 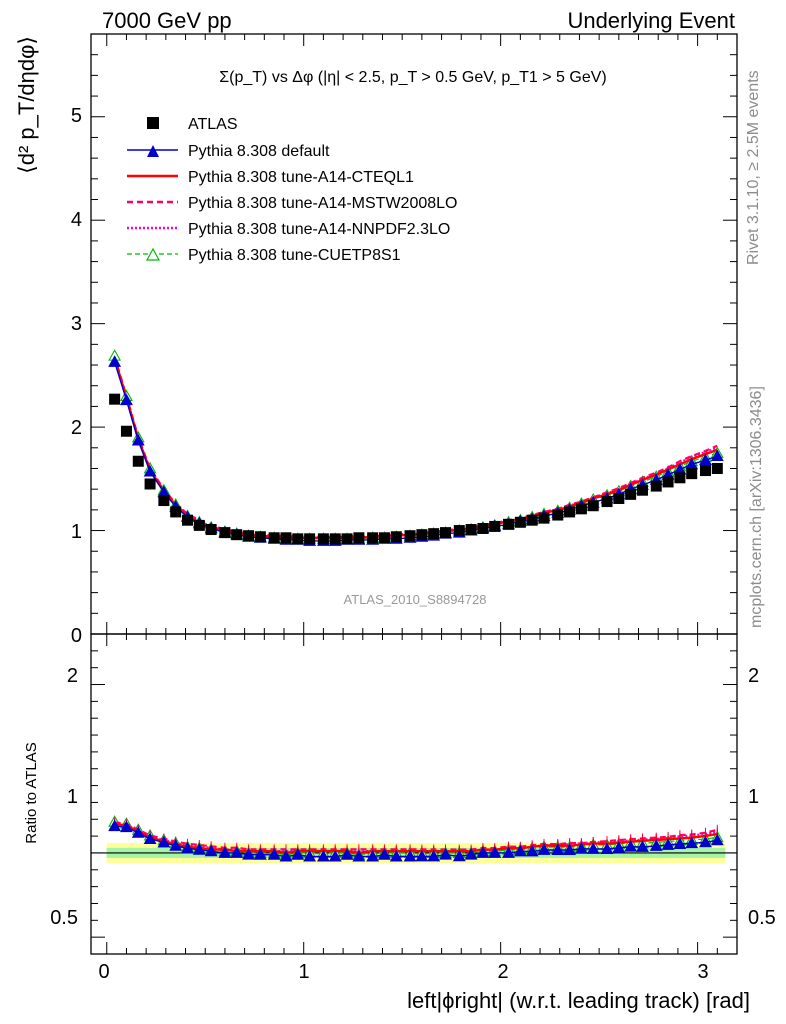 What do you see at coordinates (76, 532) in the screenshot?
I see `main-ytick-label: 1` at bounding box center [76, 532].